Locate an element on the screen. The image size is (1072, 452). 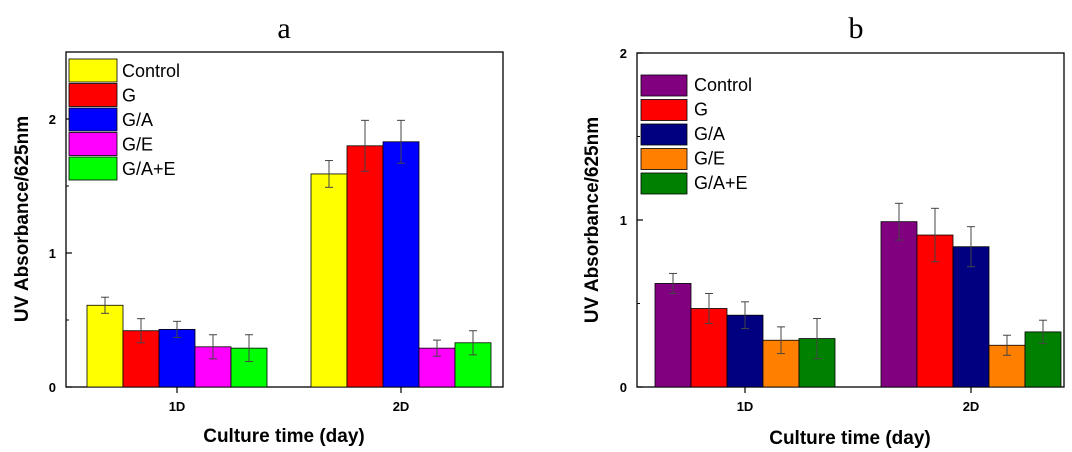
bar-g-e-1d is located at coordinates (213, 367).